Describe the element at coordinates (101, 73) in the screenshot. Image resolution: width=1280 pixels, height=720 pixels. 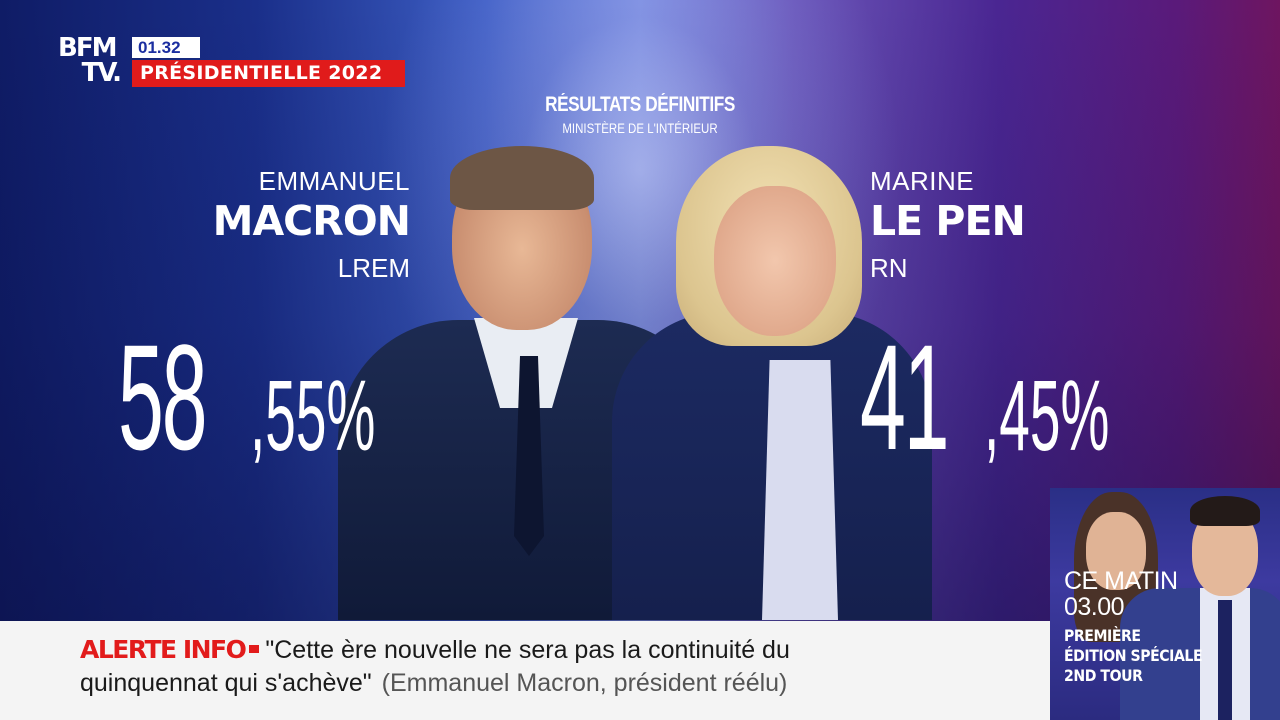
I see `logo-line2: TV.` at that location.